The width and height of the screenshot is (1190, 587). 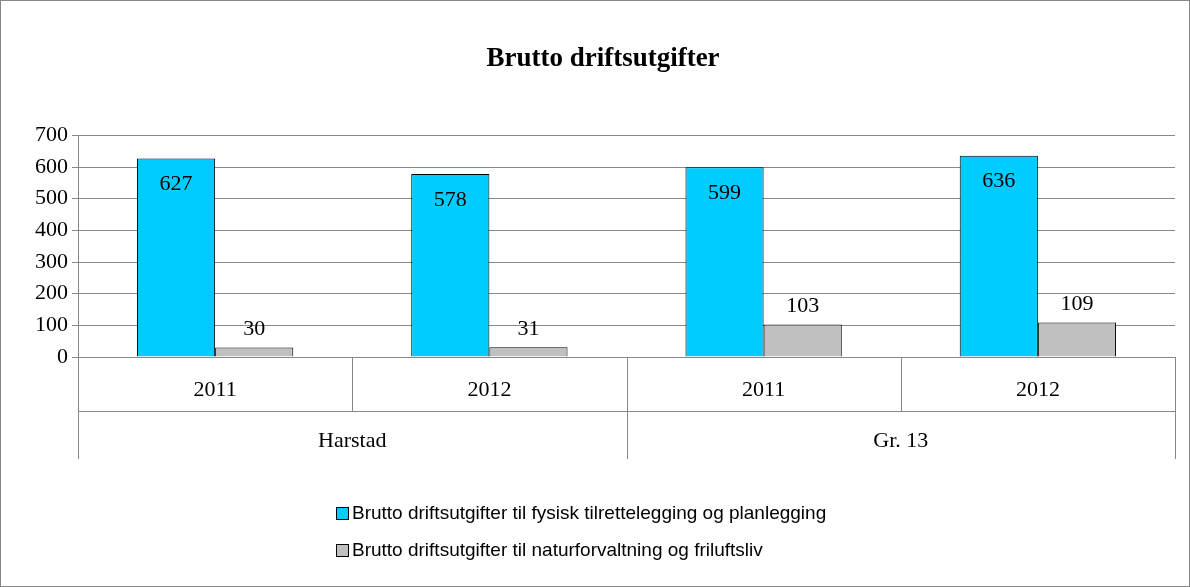 I want to click on y-tick-label: 400, so click(x=51, y=229).